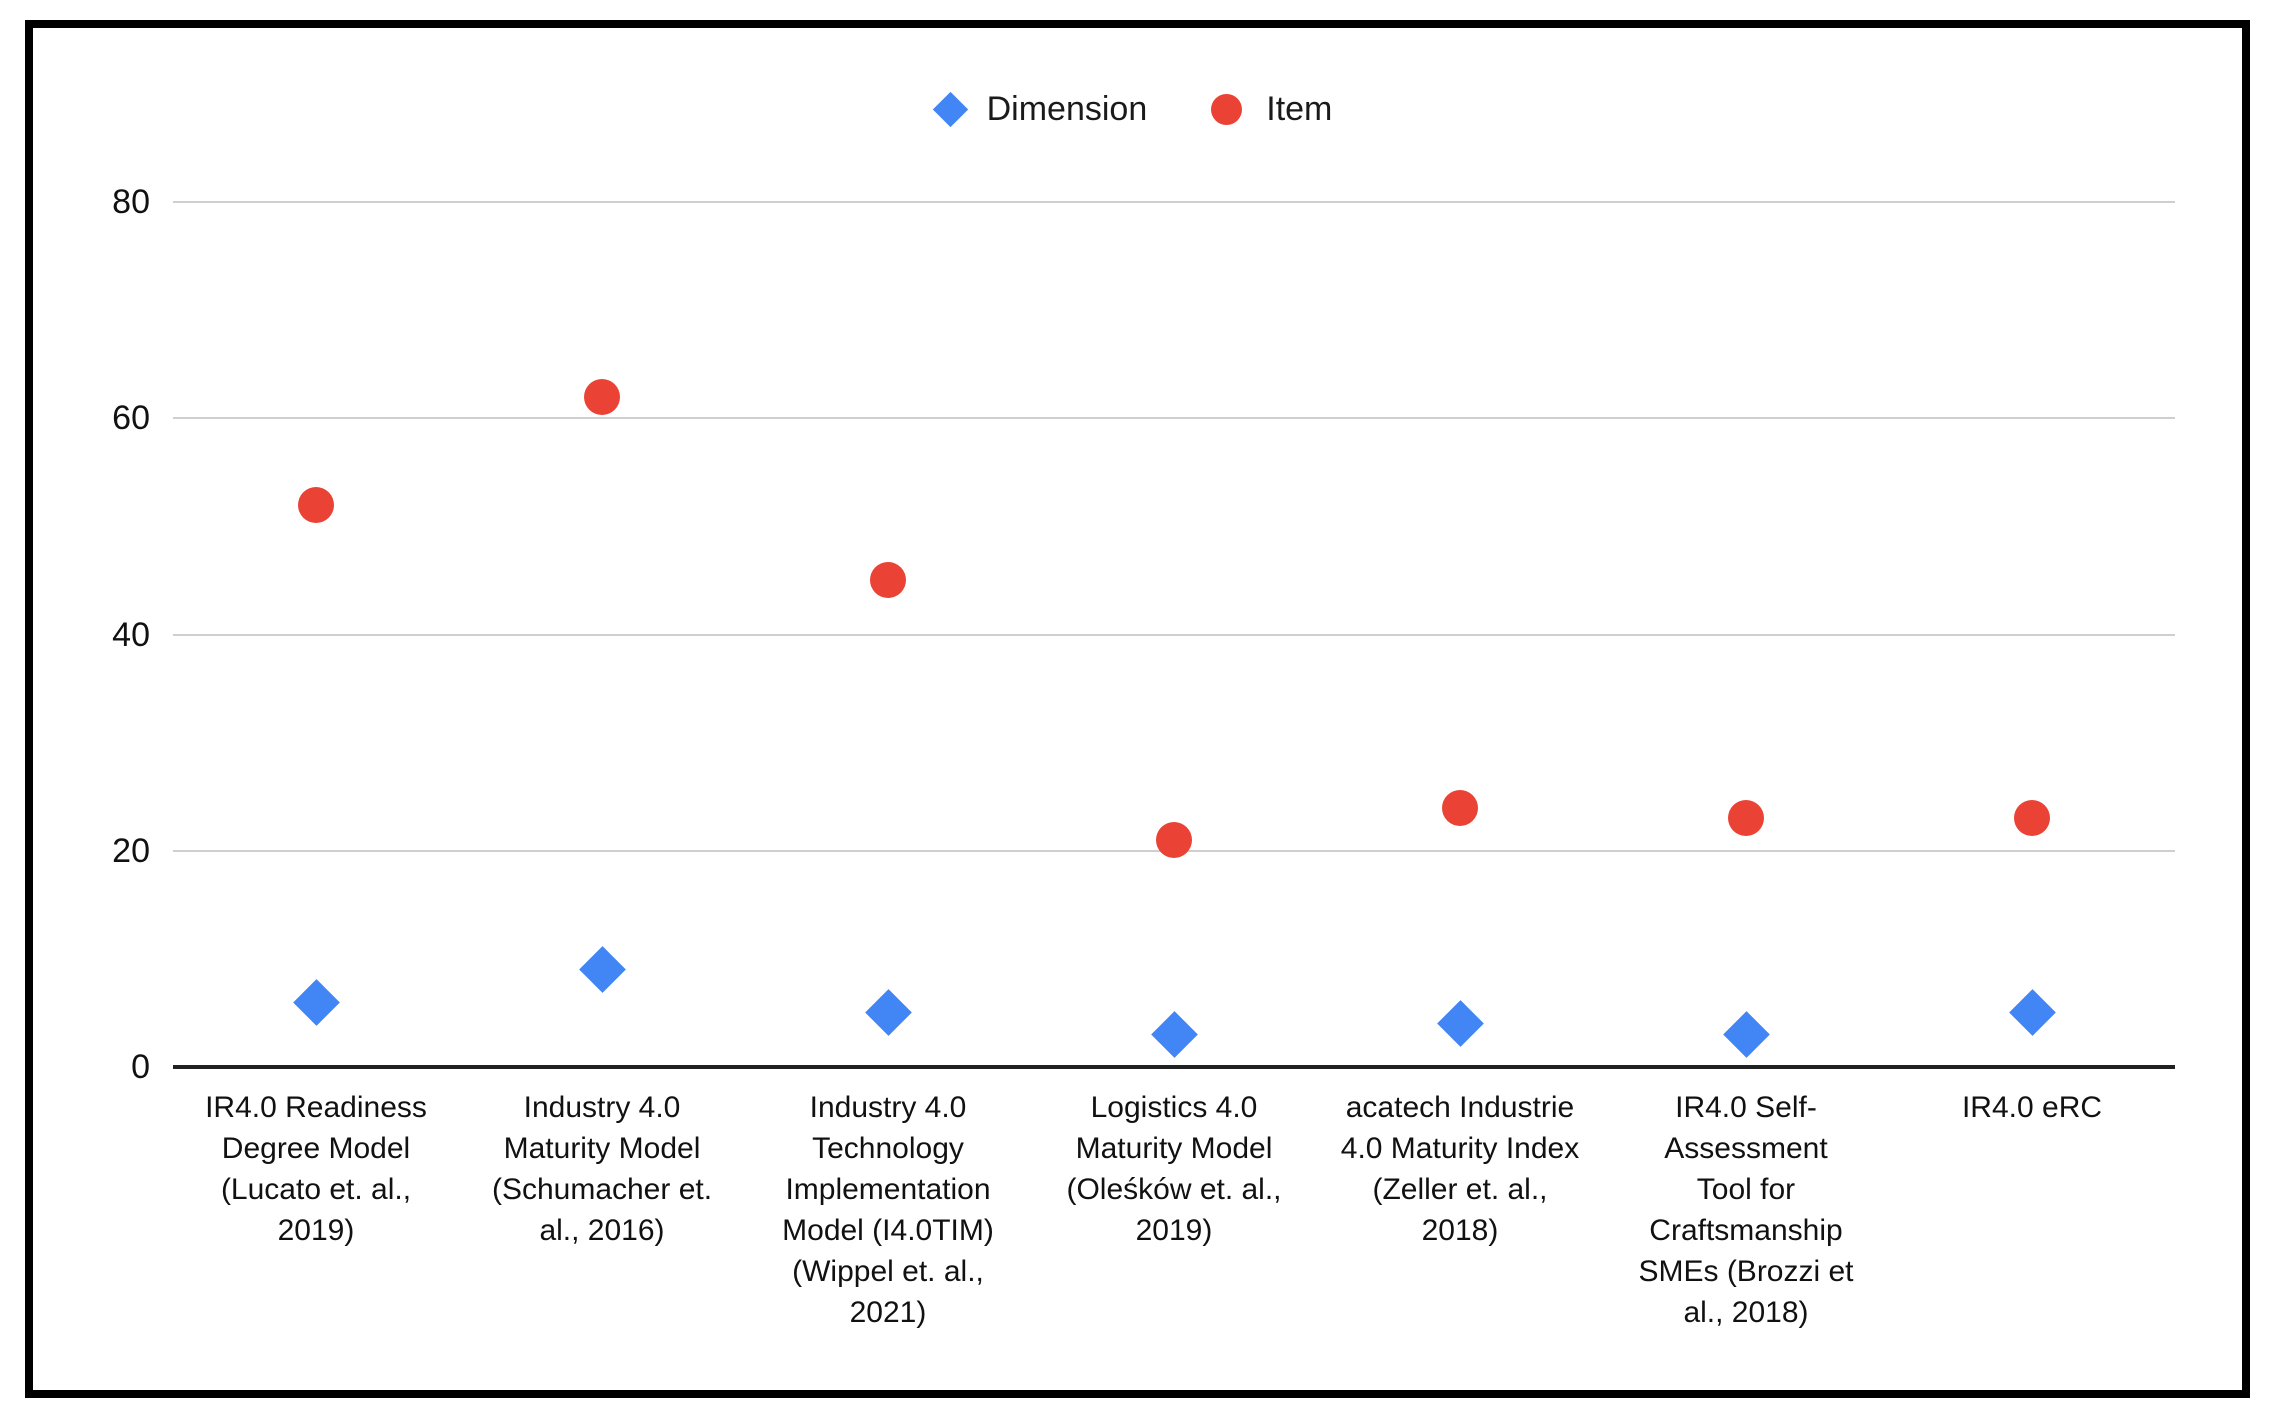  I want to click on legend-item-dimension: Dimension, so click(1040, 109).